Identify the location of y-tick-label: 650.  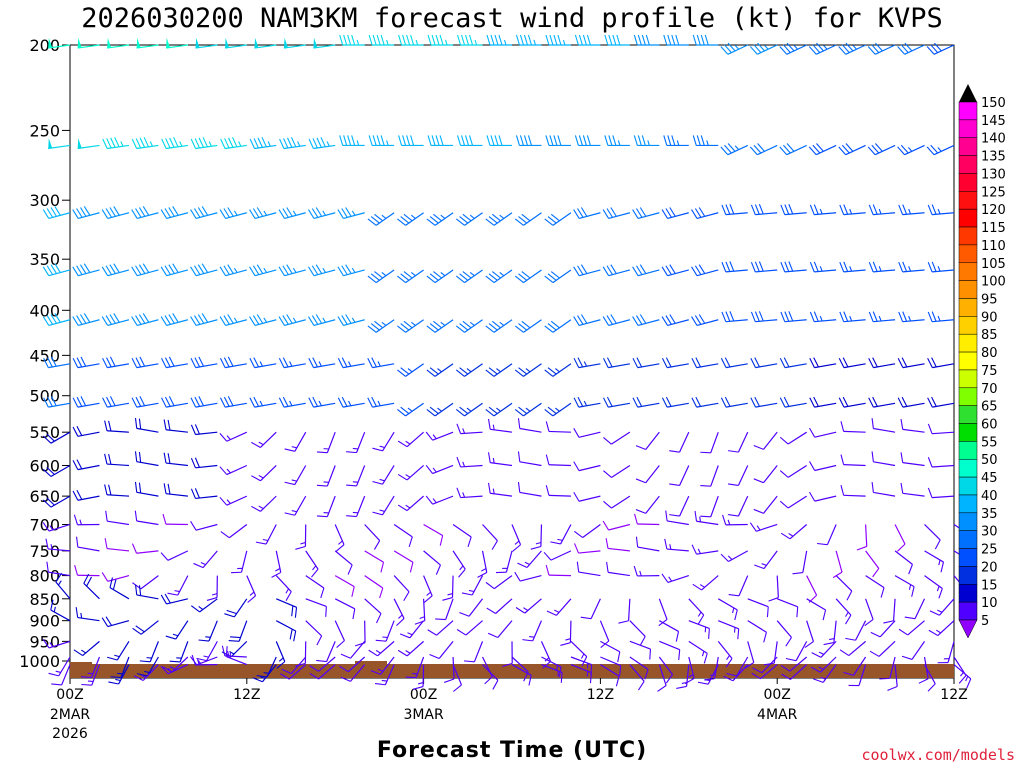
(44, 496).